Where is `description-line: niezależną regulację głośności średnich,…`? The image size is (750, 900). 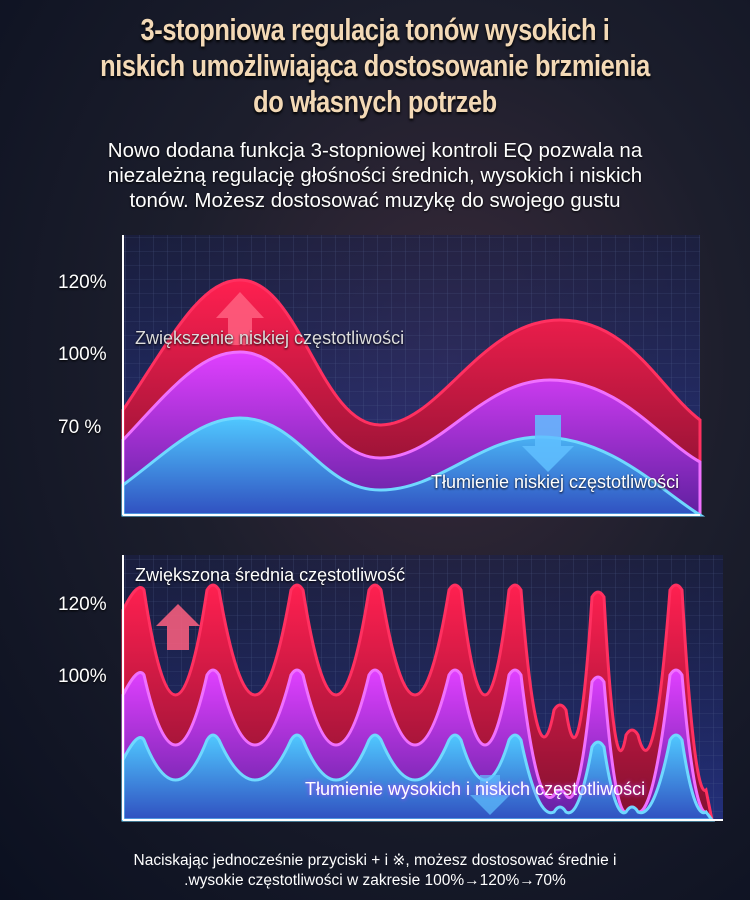 description-line: niezależną regulację głośności średnich,… is located at coordinates (375, 175).